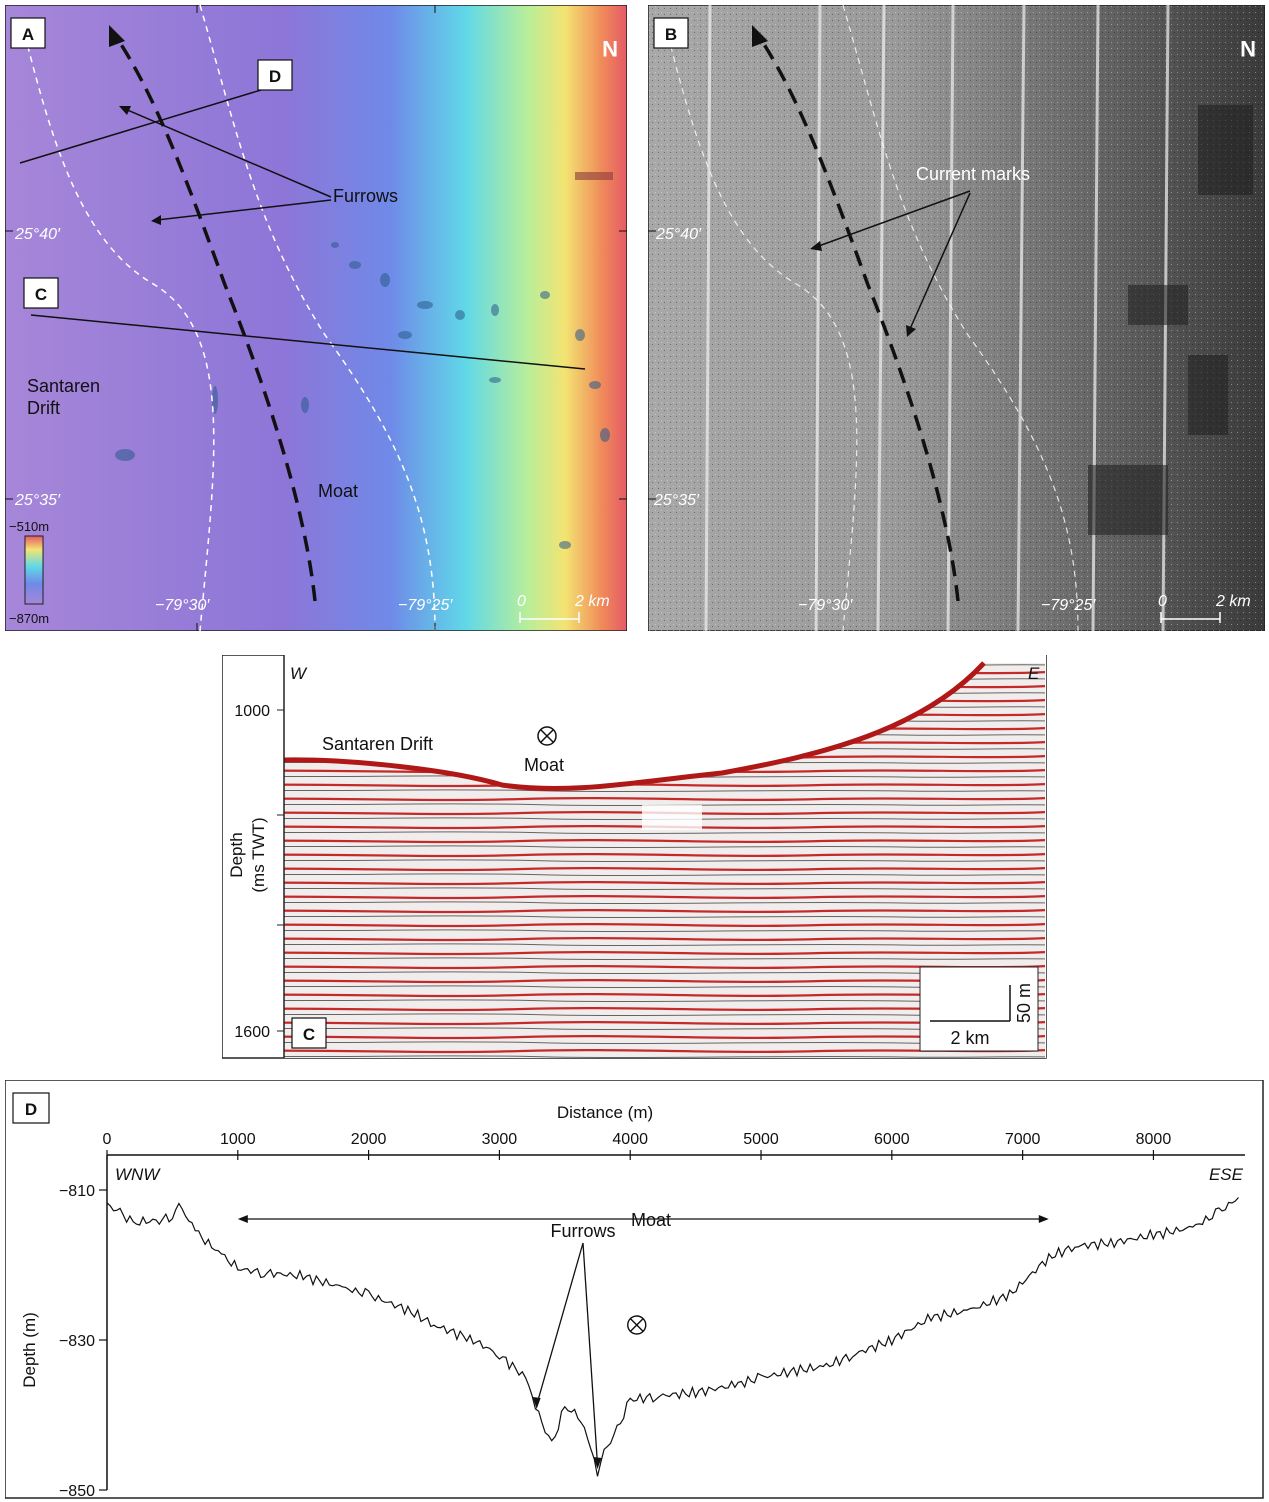 The image size is (1269, 1502). I want to click on santaren-drift-label-1: Santaren, so click(63, 386).